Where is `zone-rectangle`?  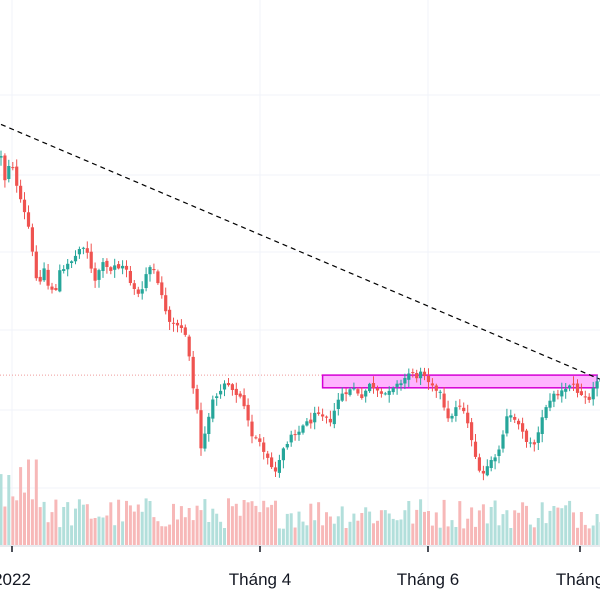
zone-rectangle is located at coordinates (459, 381).